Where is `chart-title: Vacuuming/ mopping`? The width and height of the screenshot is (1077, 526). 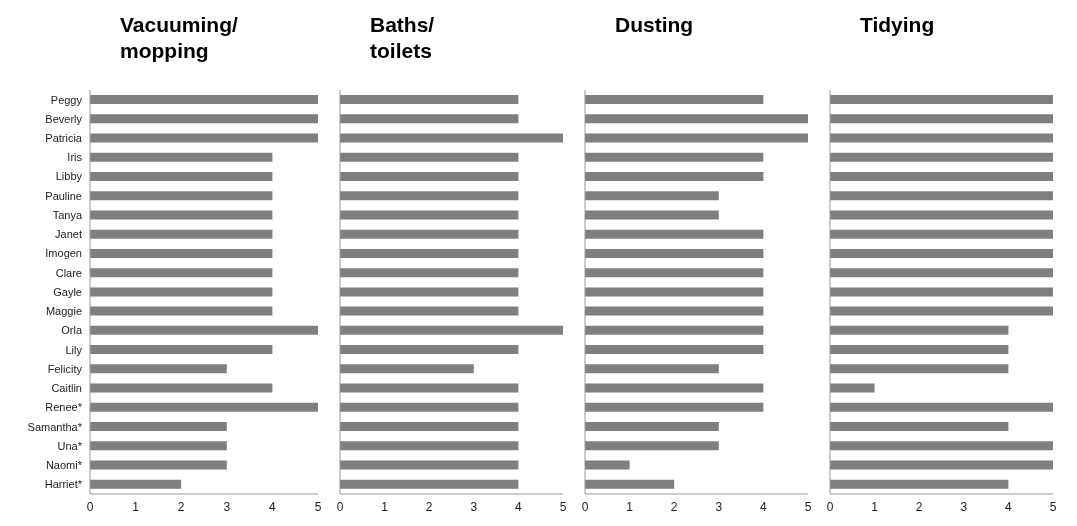
chart-title: Vacuuming/ mopping is located at coordinates (179, 38).